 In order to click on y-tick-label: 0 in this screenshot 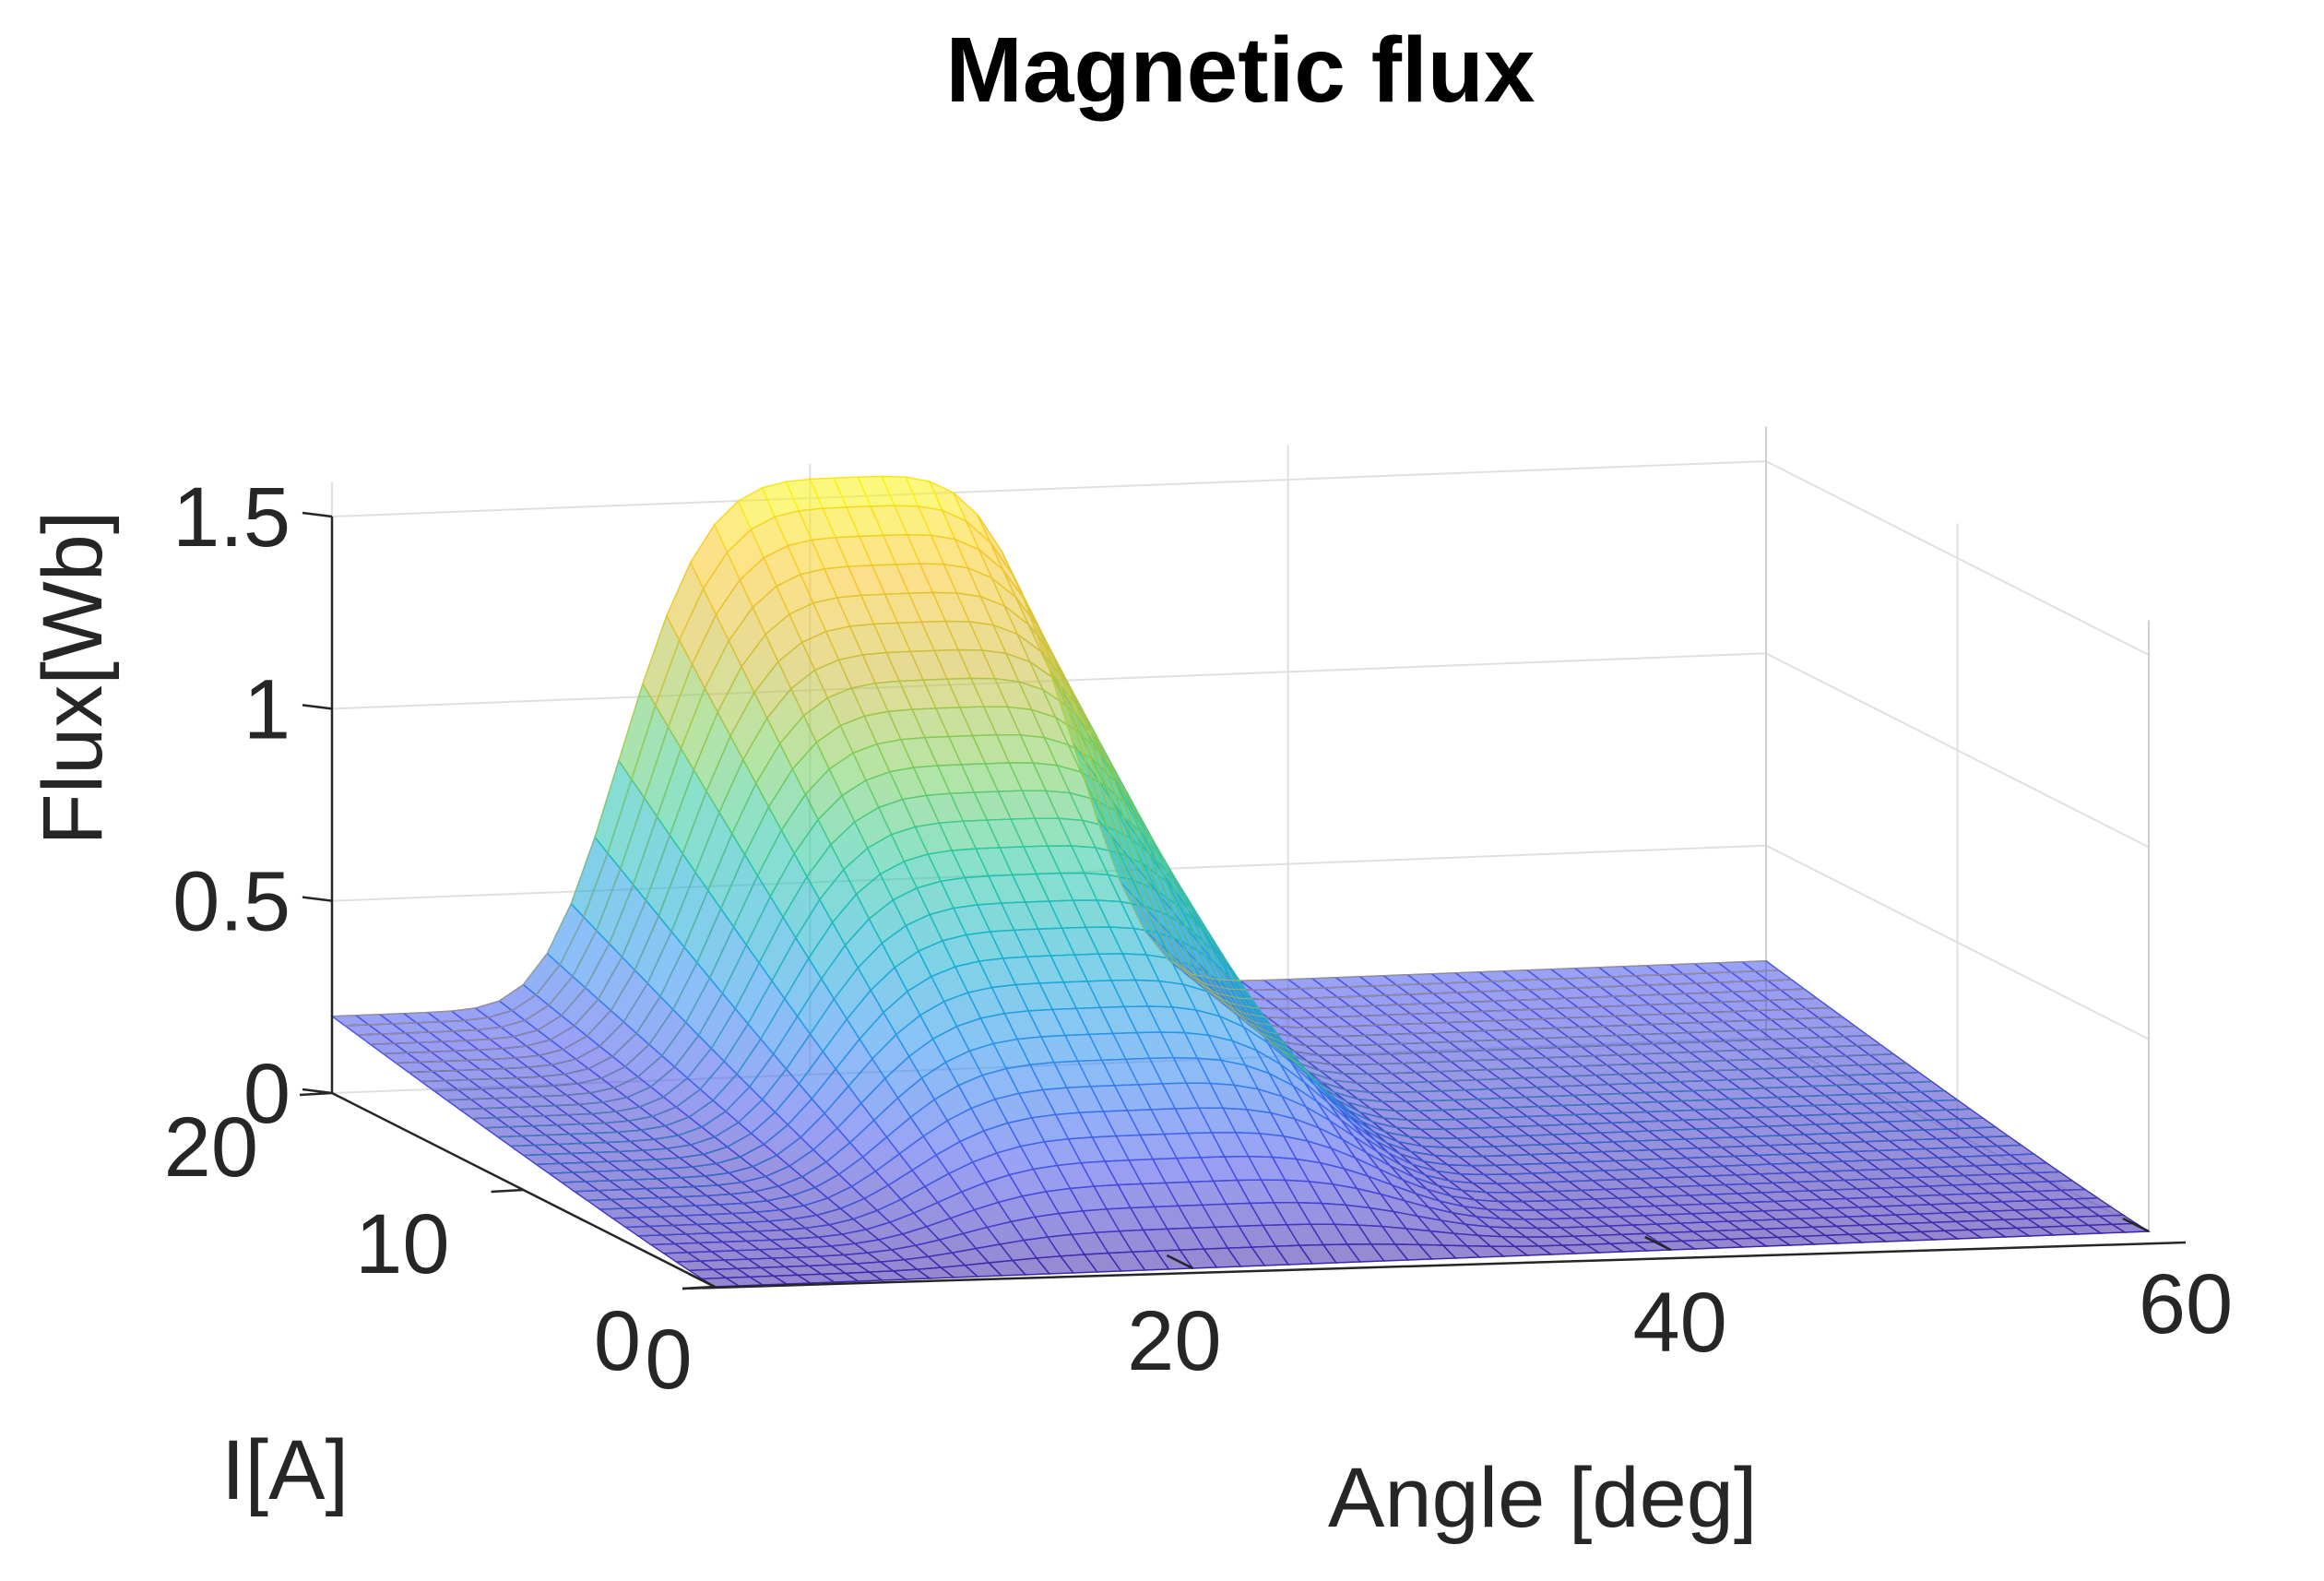, I will do `click(617, 1341)`.